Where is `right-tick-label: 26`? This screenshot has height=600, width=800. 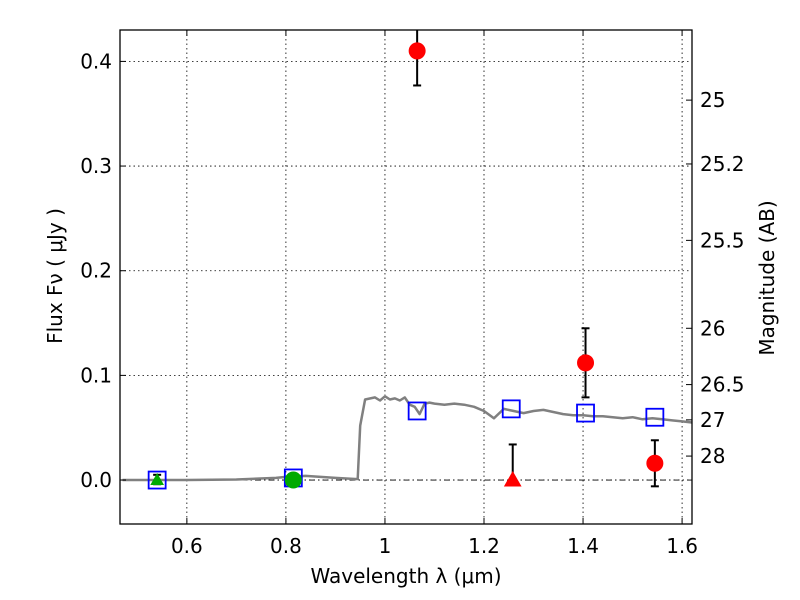
right-tick-label: 26 is located at coordinates (712, 328).